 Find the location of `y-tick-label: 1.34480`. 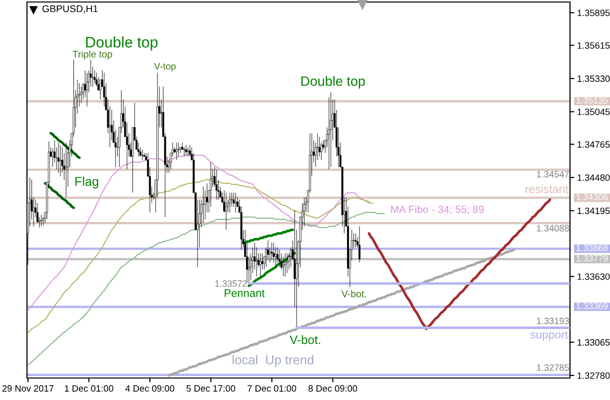

y-tick-label: 1.34480 is located at coordinates (594, 177).